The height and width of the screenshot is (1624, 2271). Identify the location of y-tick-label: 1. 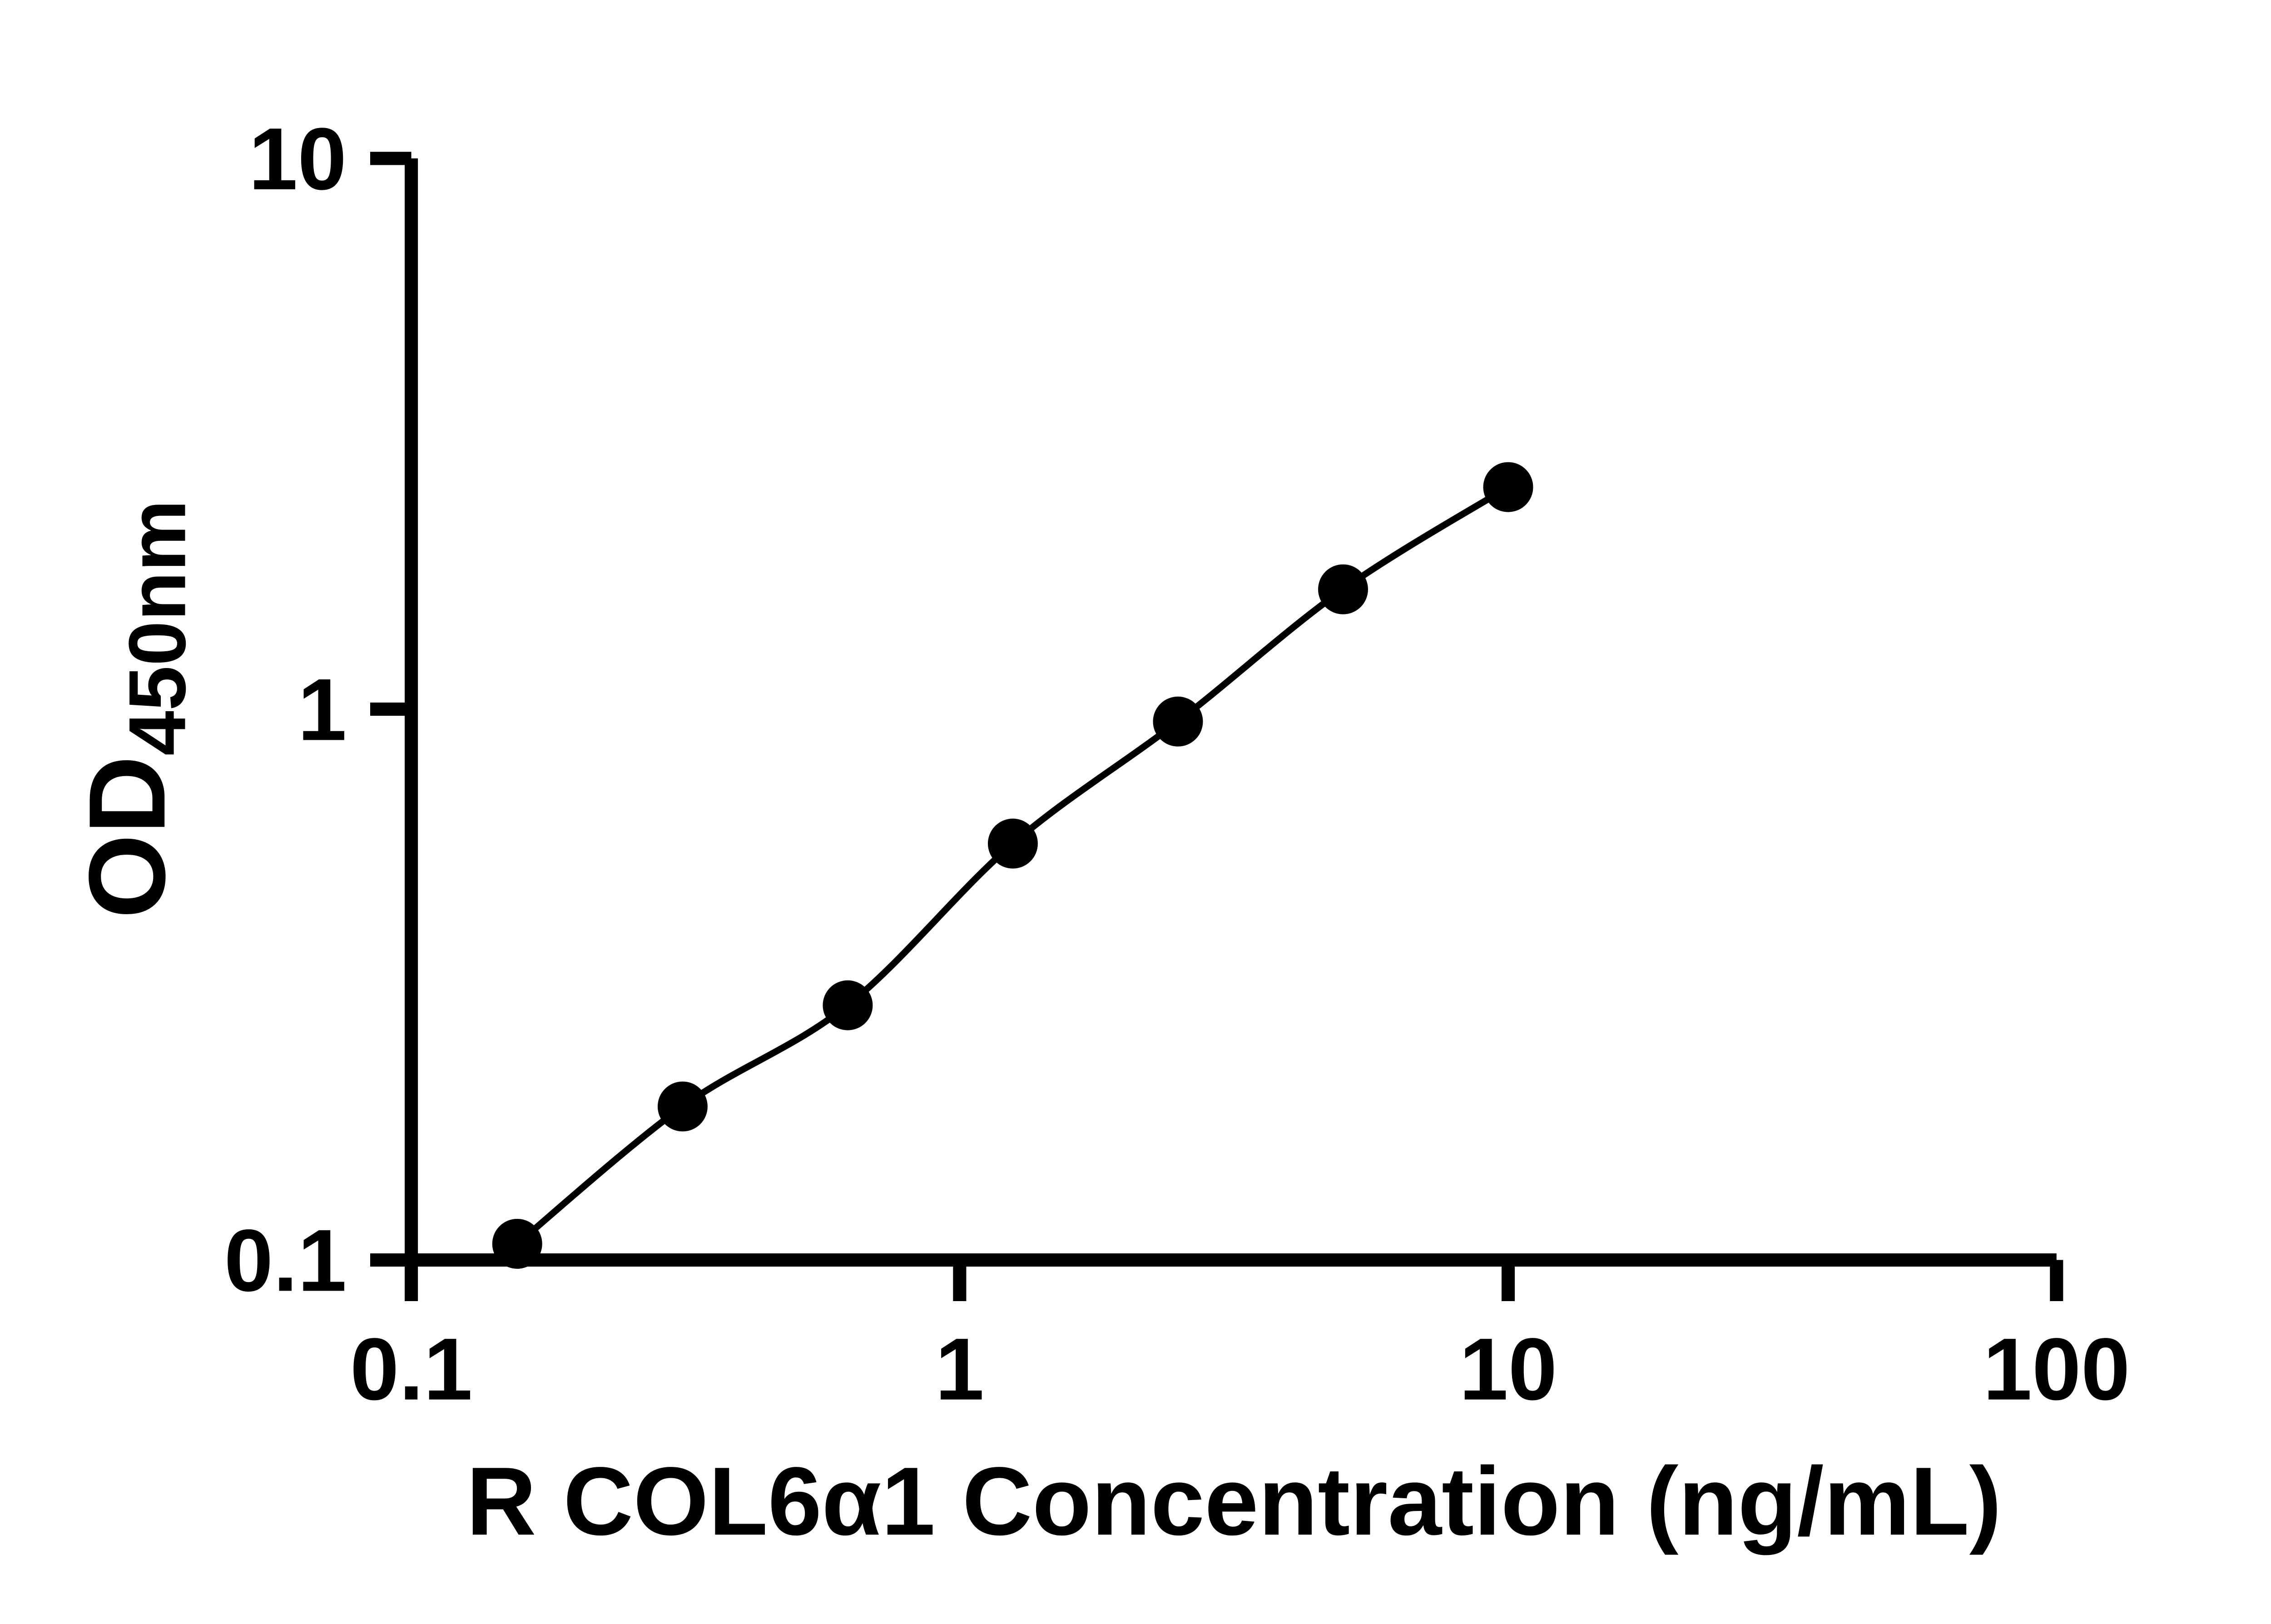
(322, 710).